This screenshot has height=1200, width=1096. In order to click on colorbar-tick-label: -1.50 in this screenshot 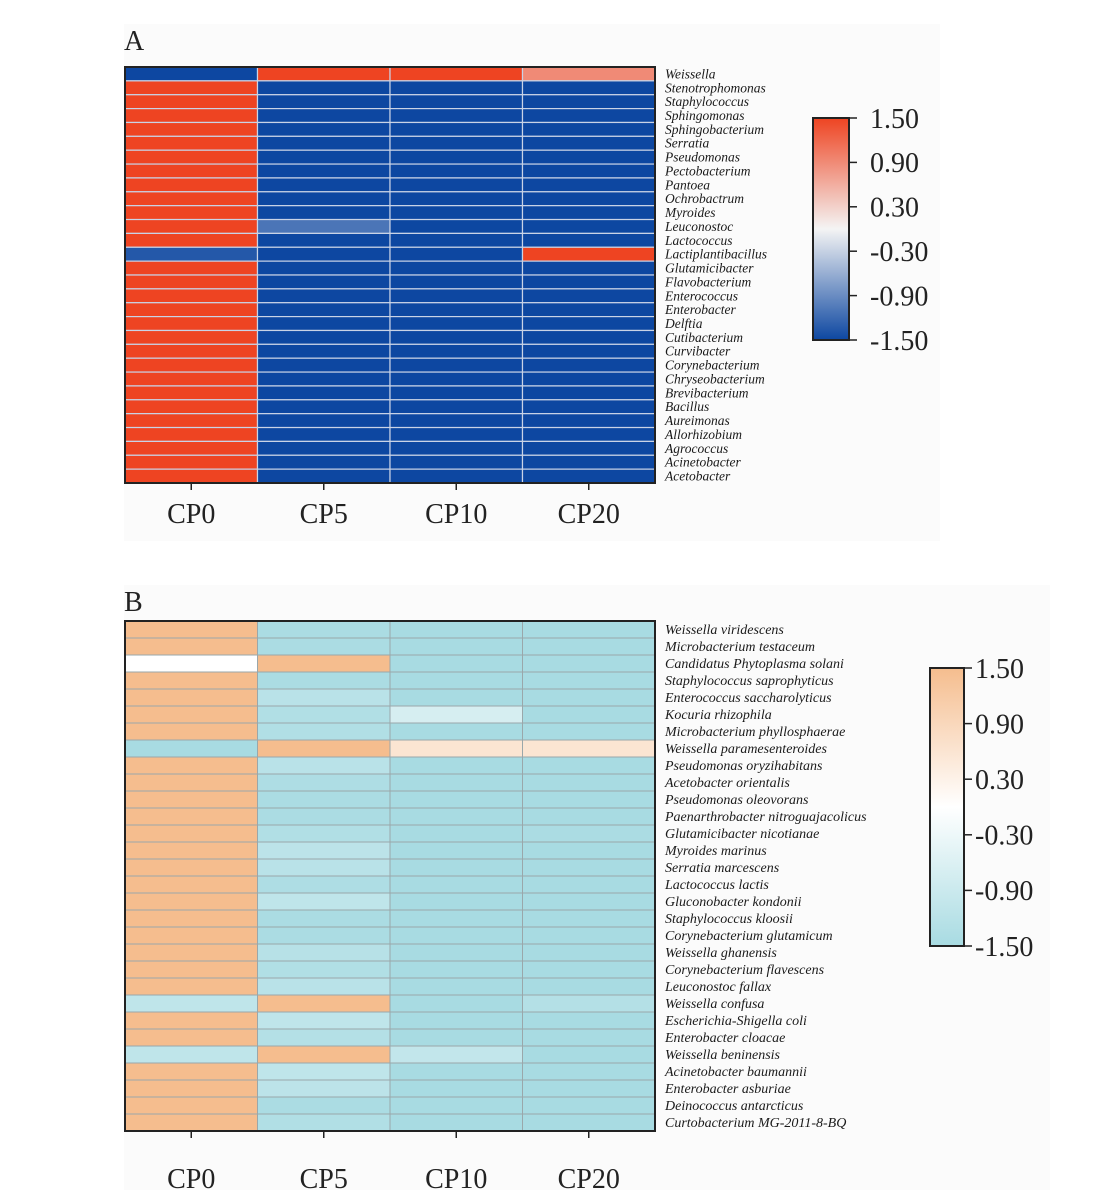, I will do `click(899, 341)`.